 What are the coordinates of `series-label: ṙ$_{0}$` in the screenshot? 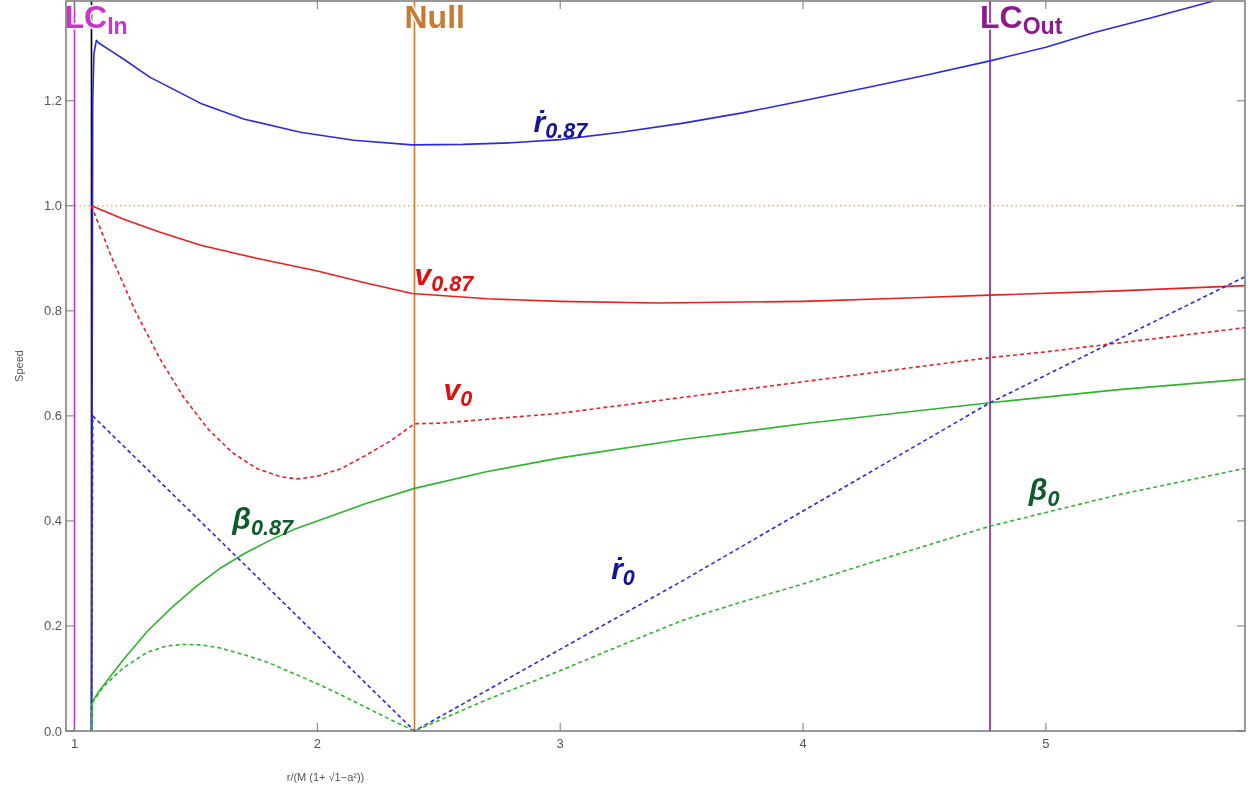 It's located at (623, 570).